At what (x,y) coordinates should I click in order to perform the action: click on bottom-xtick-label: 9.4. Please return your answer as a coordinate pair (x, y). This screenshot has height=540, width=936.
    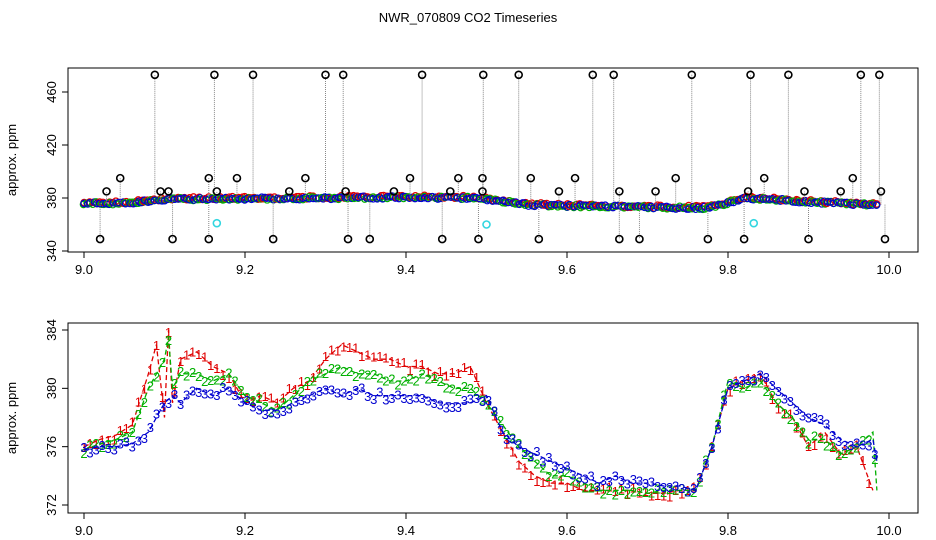
    Looking at the image, I should click on (406, 530).